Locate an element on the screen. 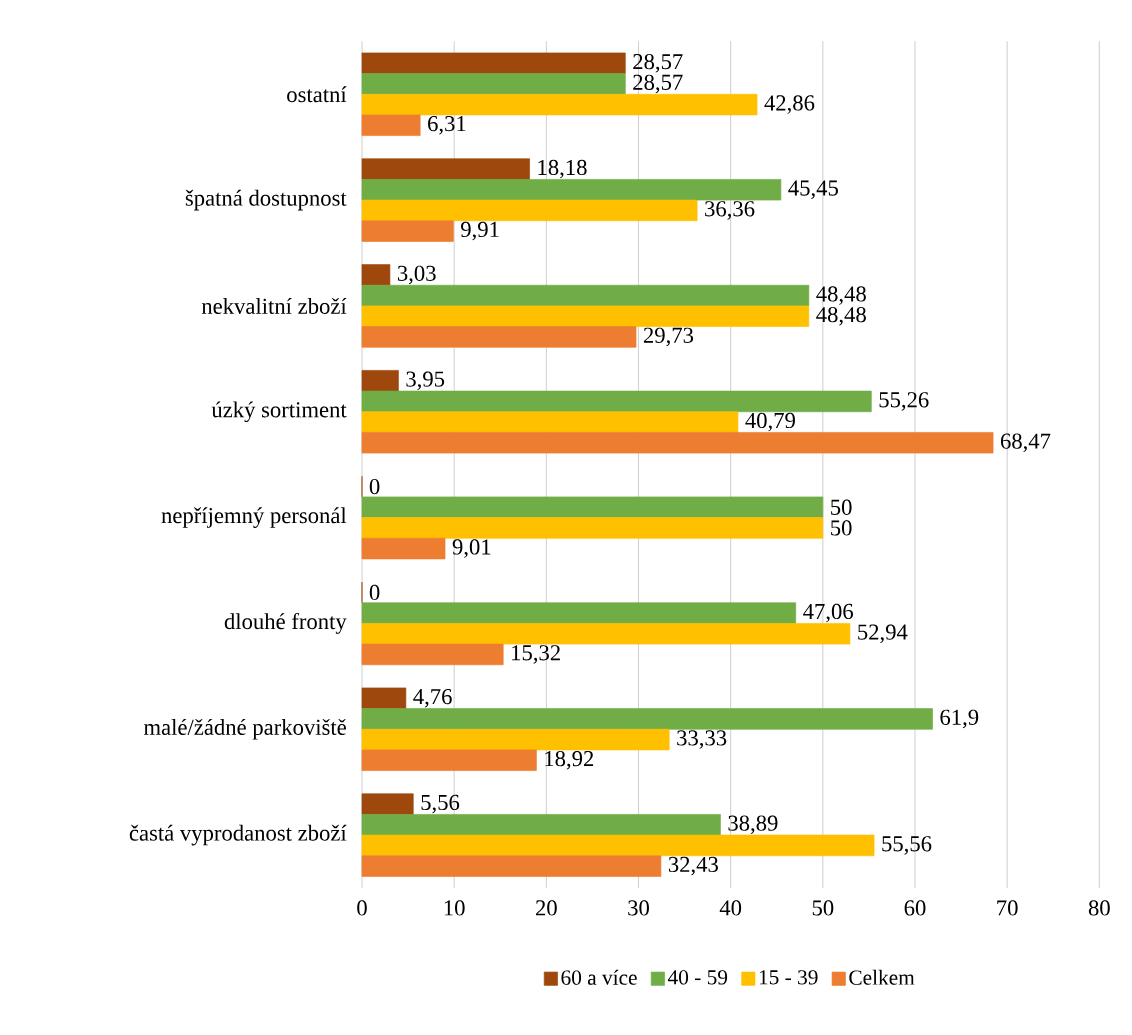 The height and width of the screenshot is (1035, 1132). x-tick-label: 0 is located at coordinates (362, 908).